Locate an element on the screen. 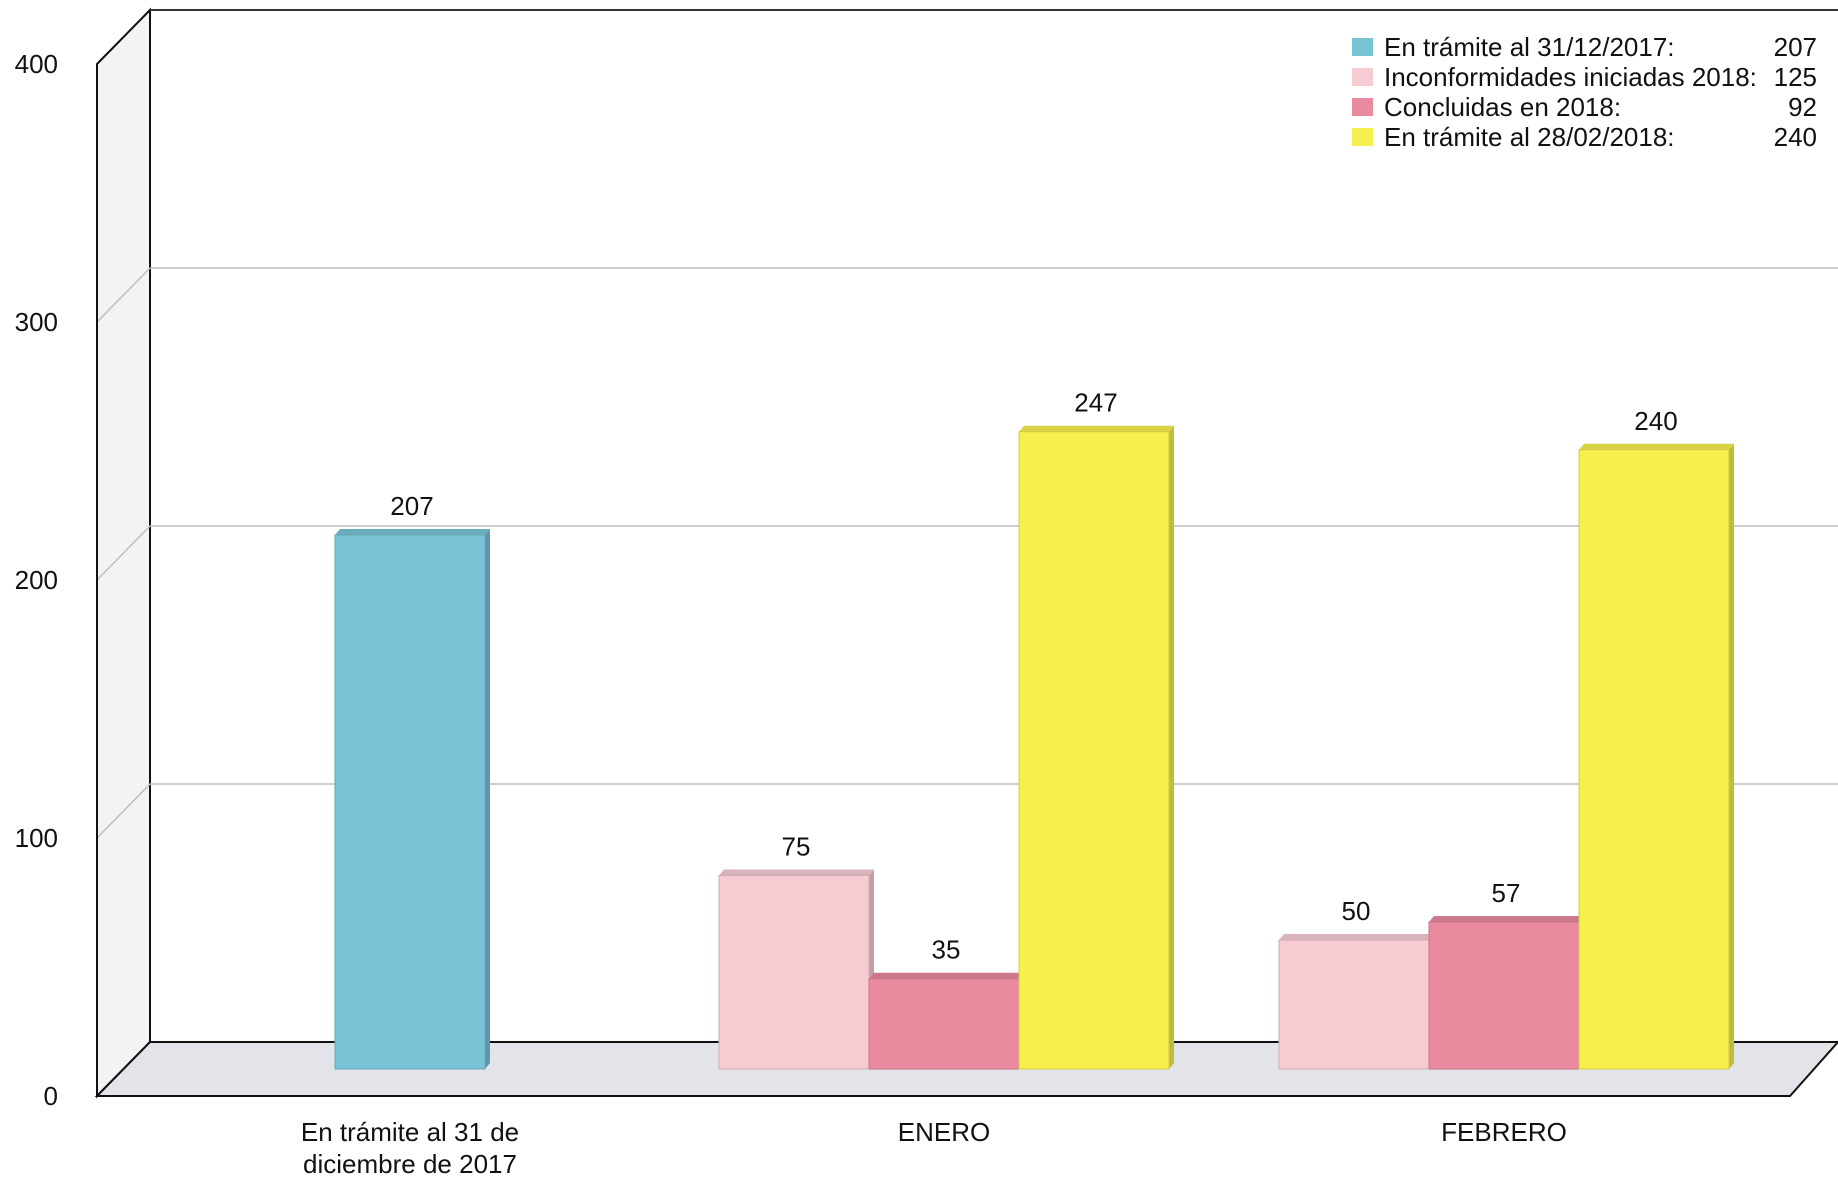 The image size is (1838, 1179). legend-item-tramite-2018: En trámite al 28/02/2018: 240 is located at coordinates (1584, 137).